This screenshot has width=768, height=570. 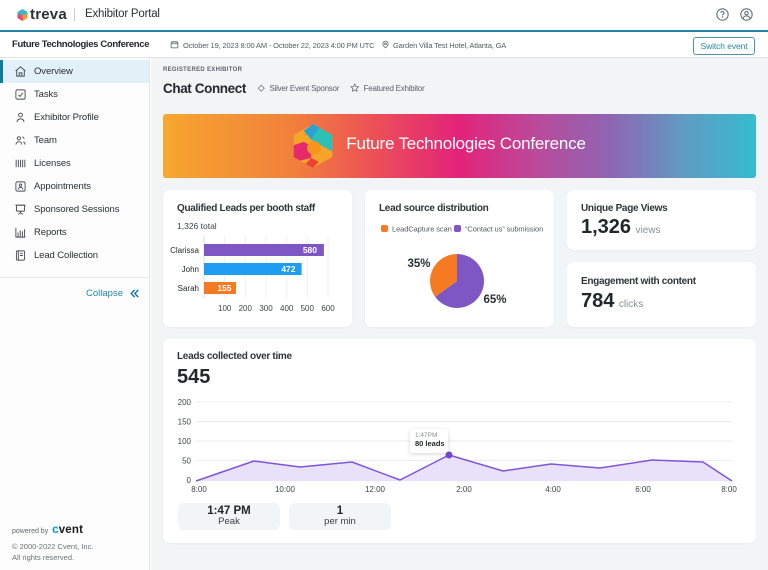 I want to click on svg-text: 6:00, so click(x=643, y=489).